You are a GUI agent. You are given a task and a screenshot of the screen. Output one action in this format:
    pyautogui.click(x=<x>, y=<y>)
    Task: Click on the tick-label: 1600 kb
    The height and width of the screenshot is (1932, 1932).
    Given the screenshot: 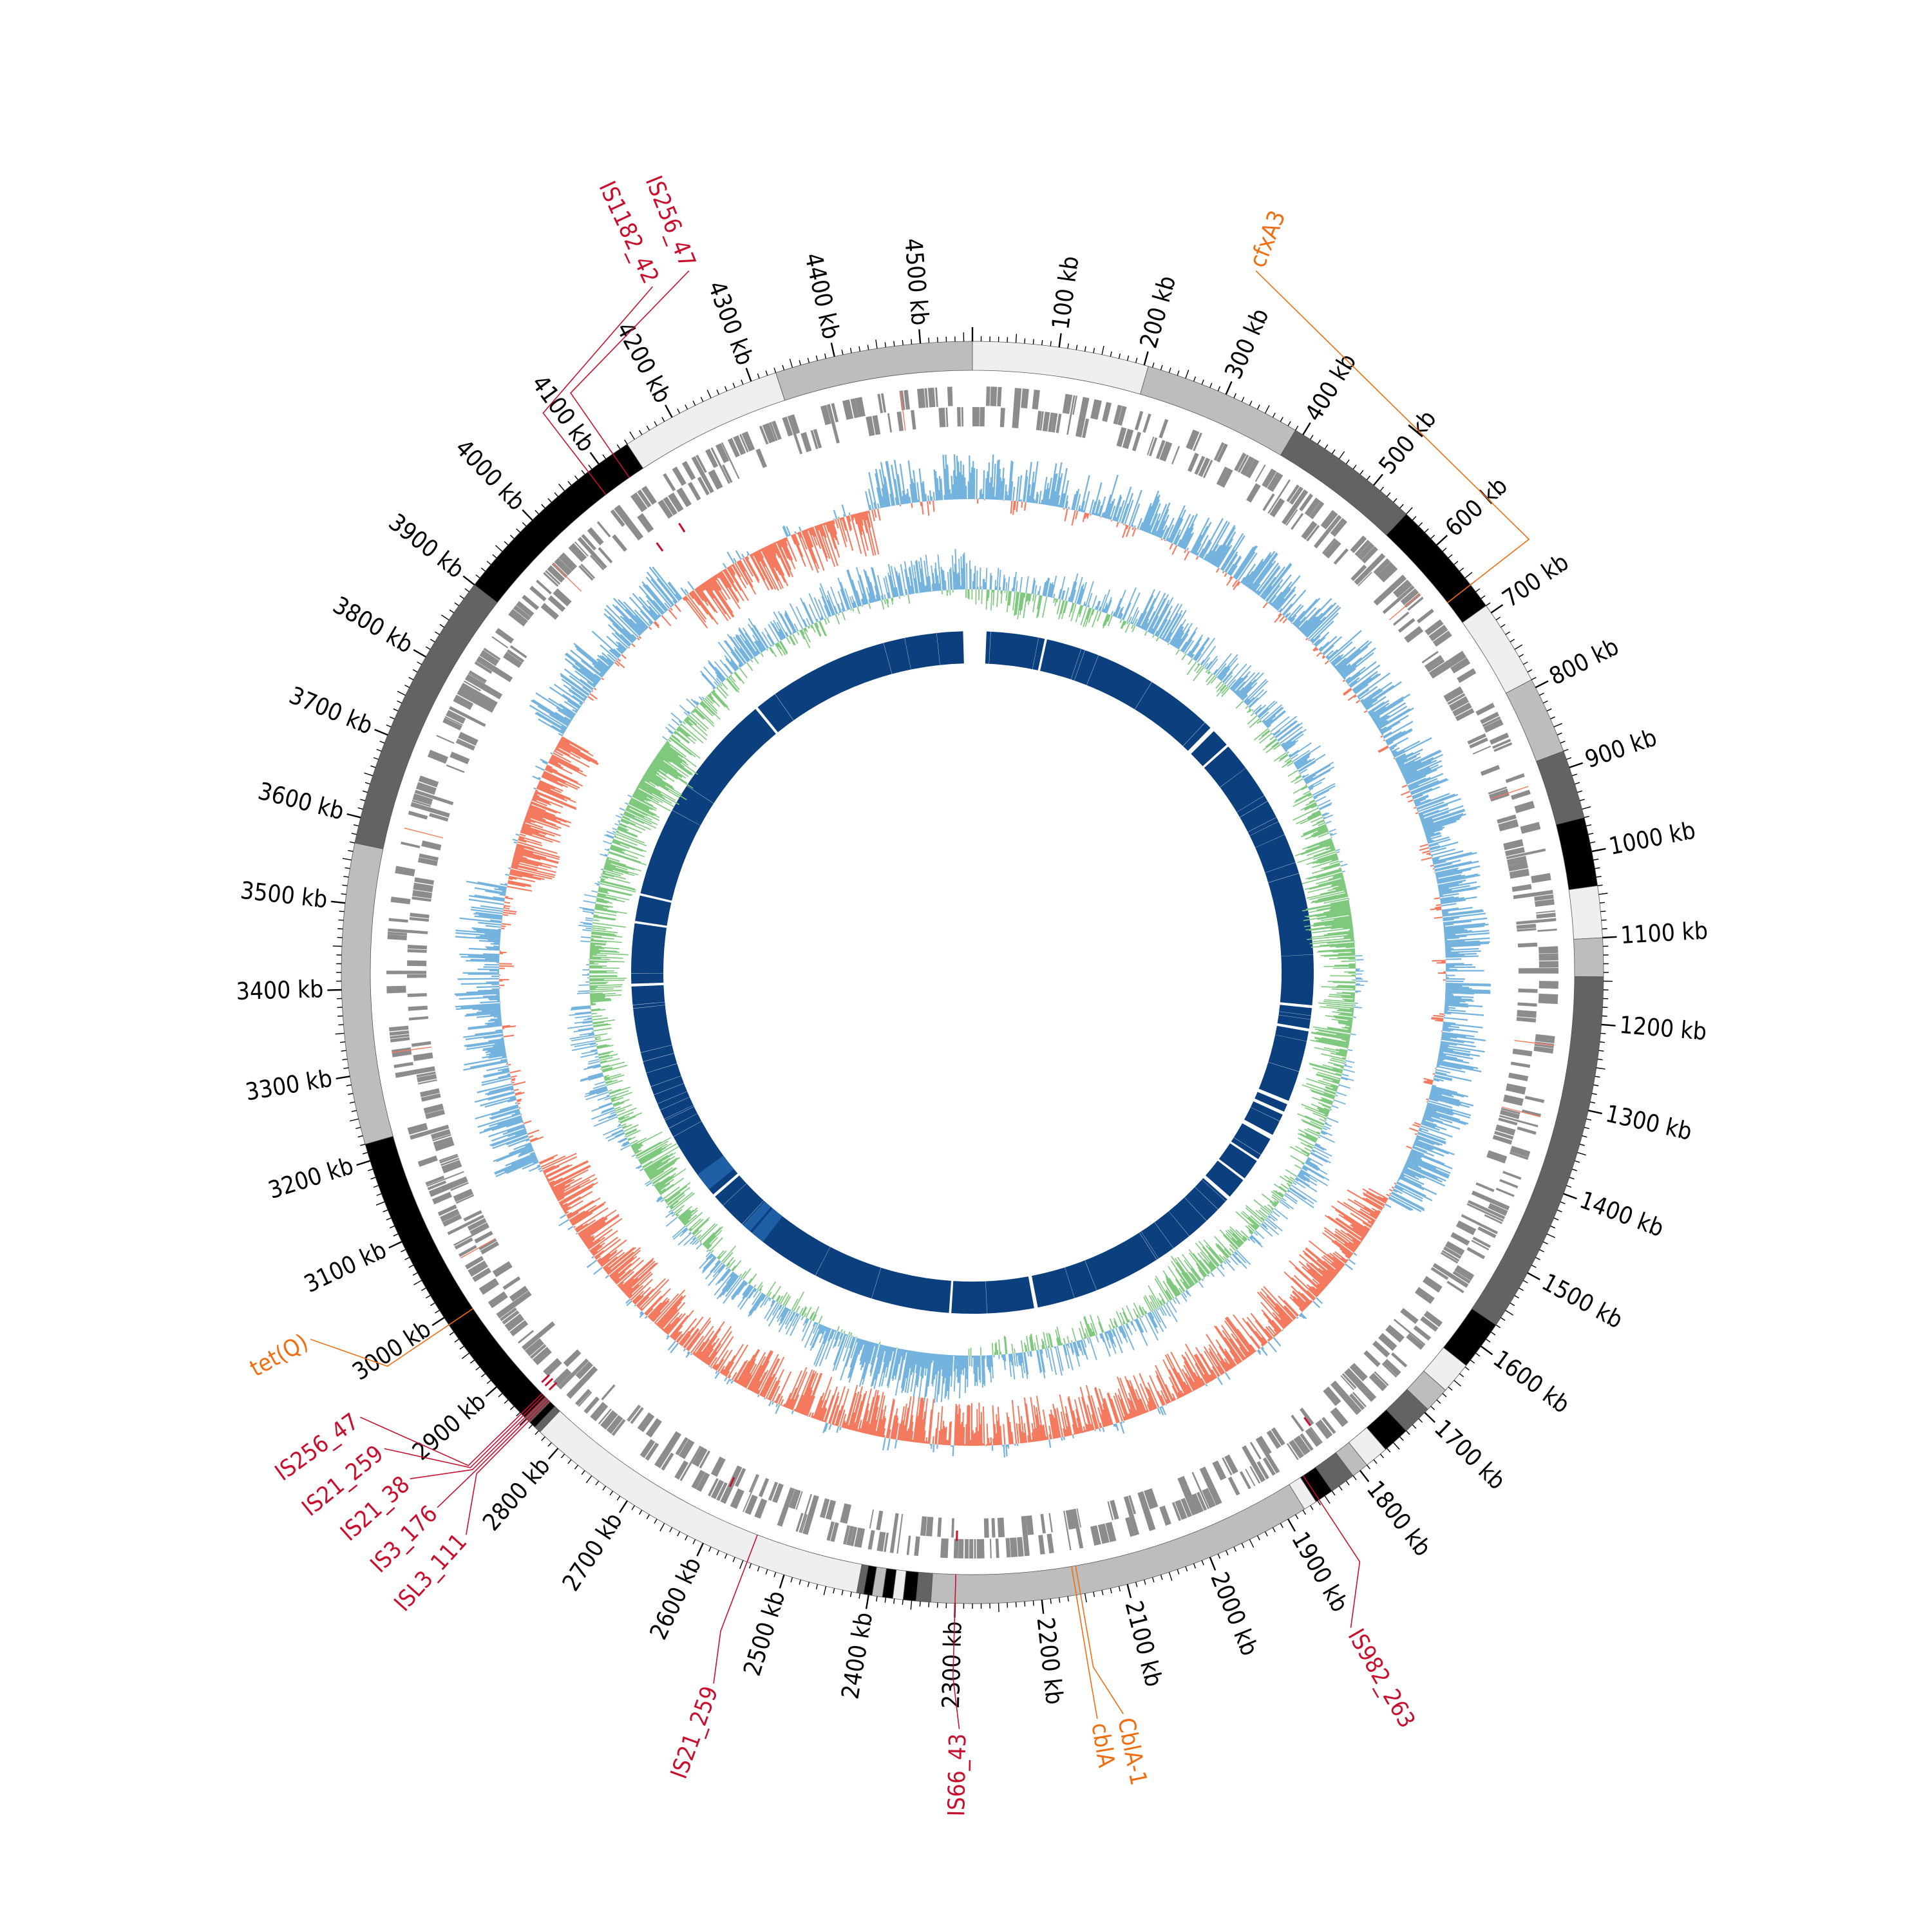 What is the action you would take?
    pyautogui.click(x=1531, y=1382)
    